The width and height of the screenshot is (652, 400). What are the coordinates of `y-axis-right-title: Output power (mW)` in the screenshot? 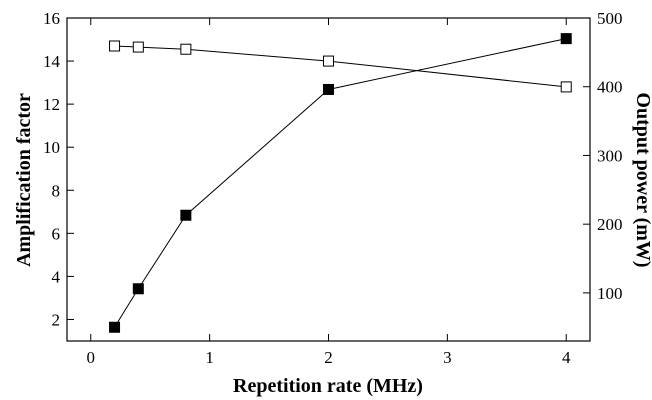 It's located at (642, 179).